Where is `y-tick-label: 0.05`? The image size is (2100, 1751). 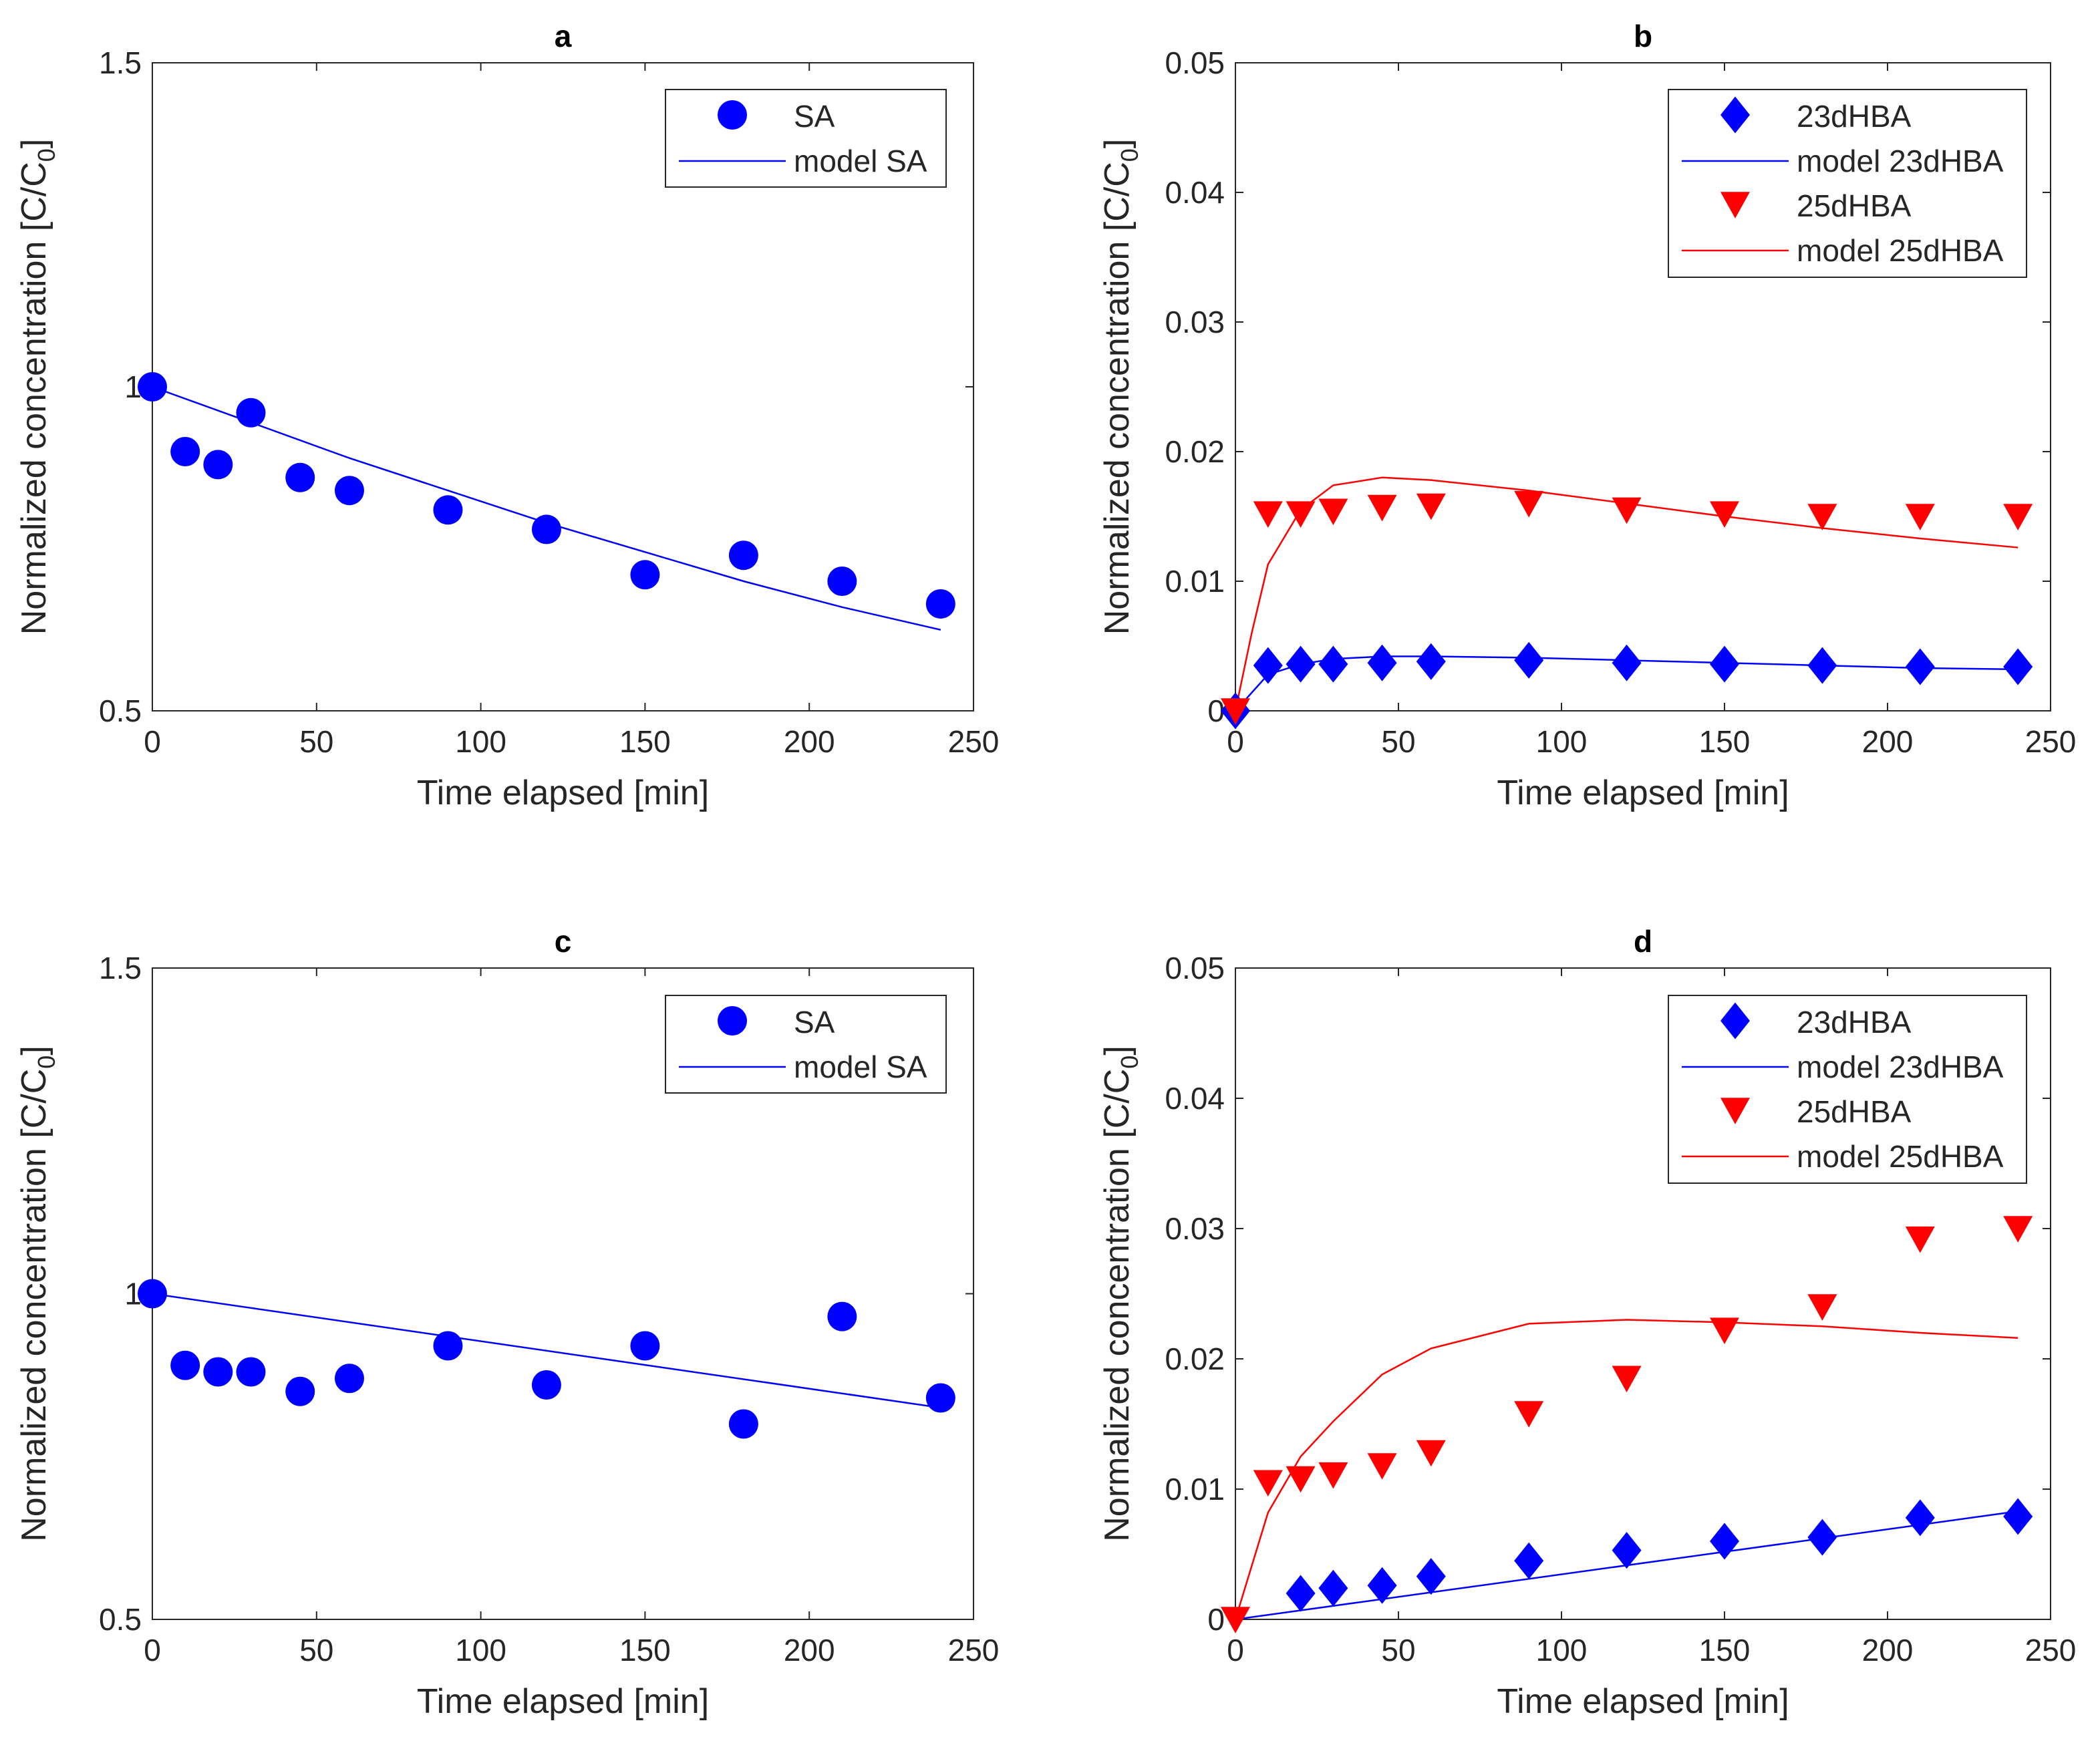 y-tick-label: 0.05 is located at coordinates (1195, 968).